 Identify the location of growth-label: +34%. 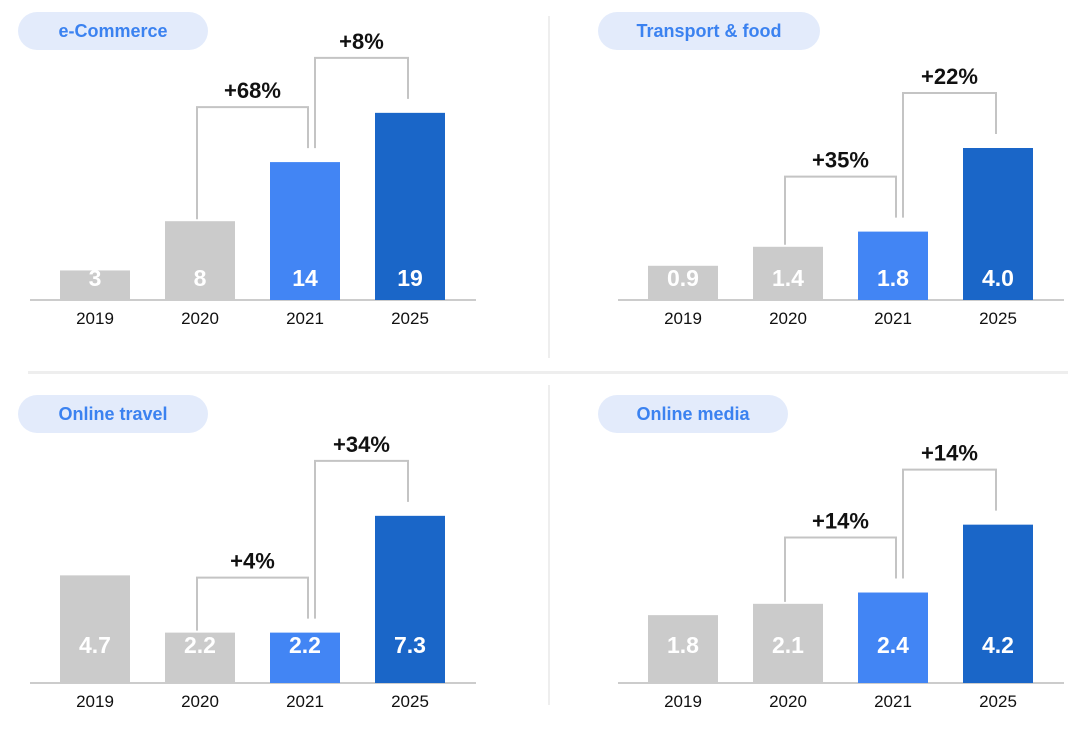
(361, 444).